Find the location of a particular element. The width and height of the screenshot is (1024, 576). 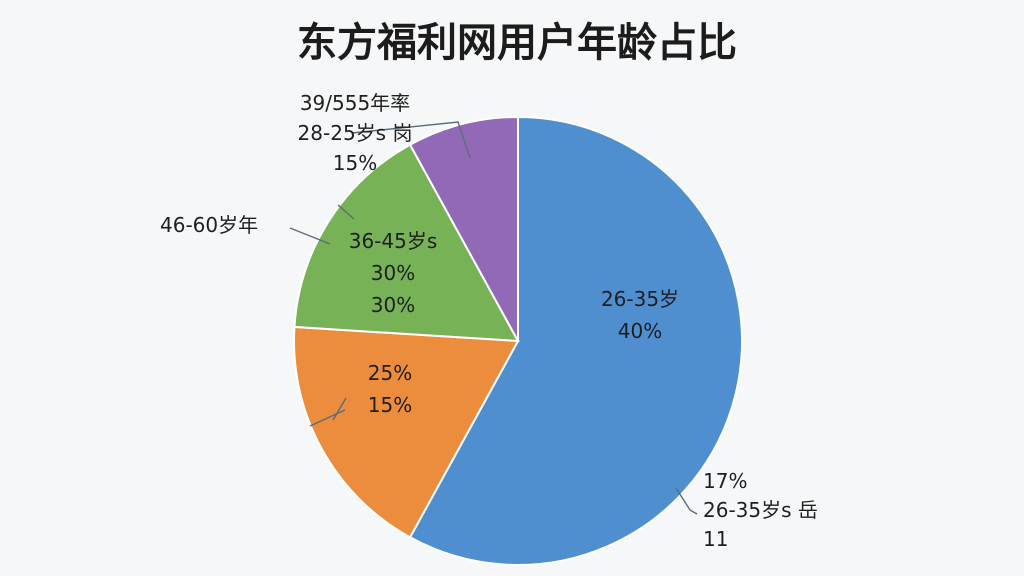

outer-label-3-line-1: 17% is located at coordinates (725, 481).